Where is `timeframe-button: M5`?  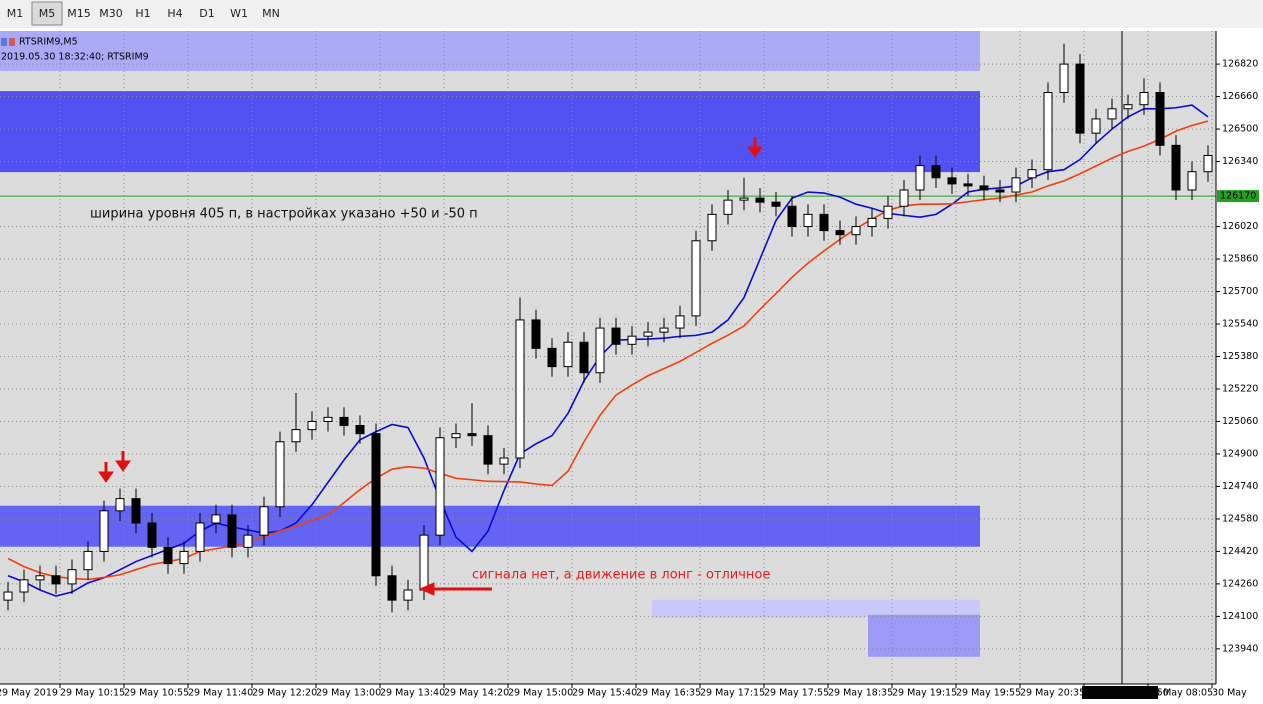 timeframe-button: M5 is located at coordinates (47, 13).